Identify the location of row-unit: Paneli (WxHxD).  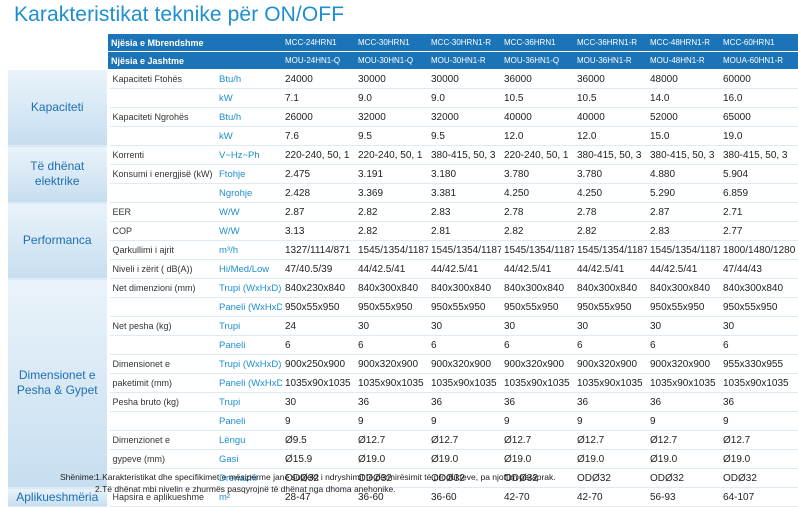
(249, 307).